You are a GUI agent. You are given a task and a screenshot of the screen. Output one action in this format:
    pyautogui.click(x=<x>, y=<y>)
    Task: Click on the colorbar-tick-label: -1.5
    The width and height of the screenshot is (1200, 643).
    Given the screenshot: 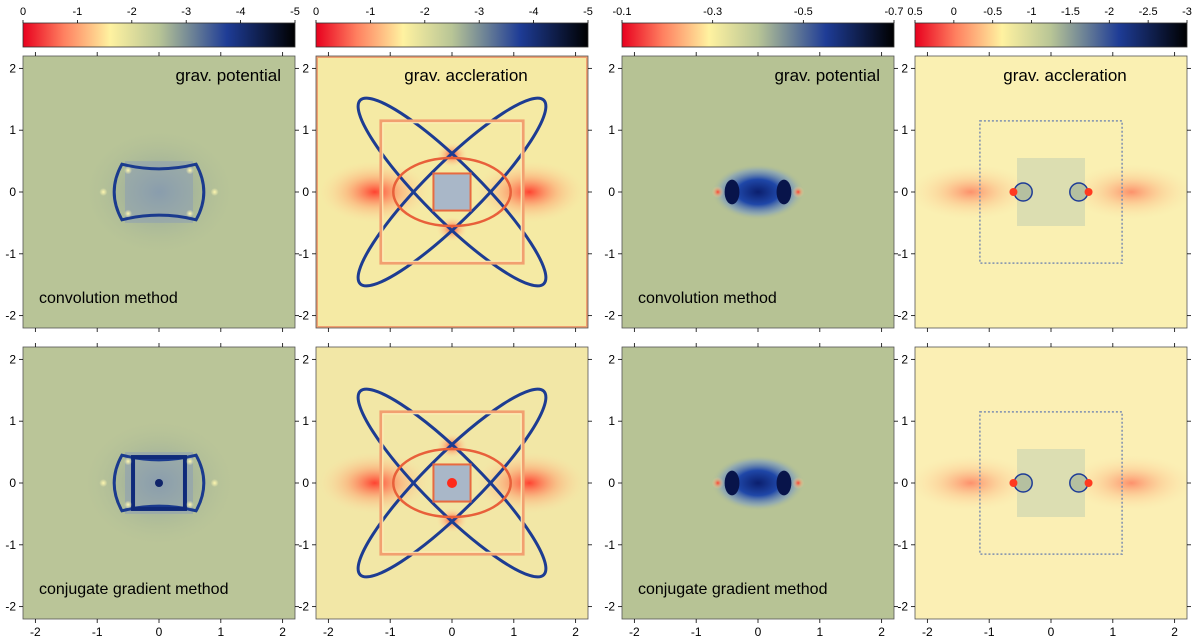 What is the action you would take?
    pyautogui.click(x=1070, y=12)
    